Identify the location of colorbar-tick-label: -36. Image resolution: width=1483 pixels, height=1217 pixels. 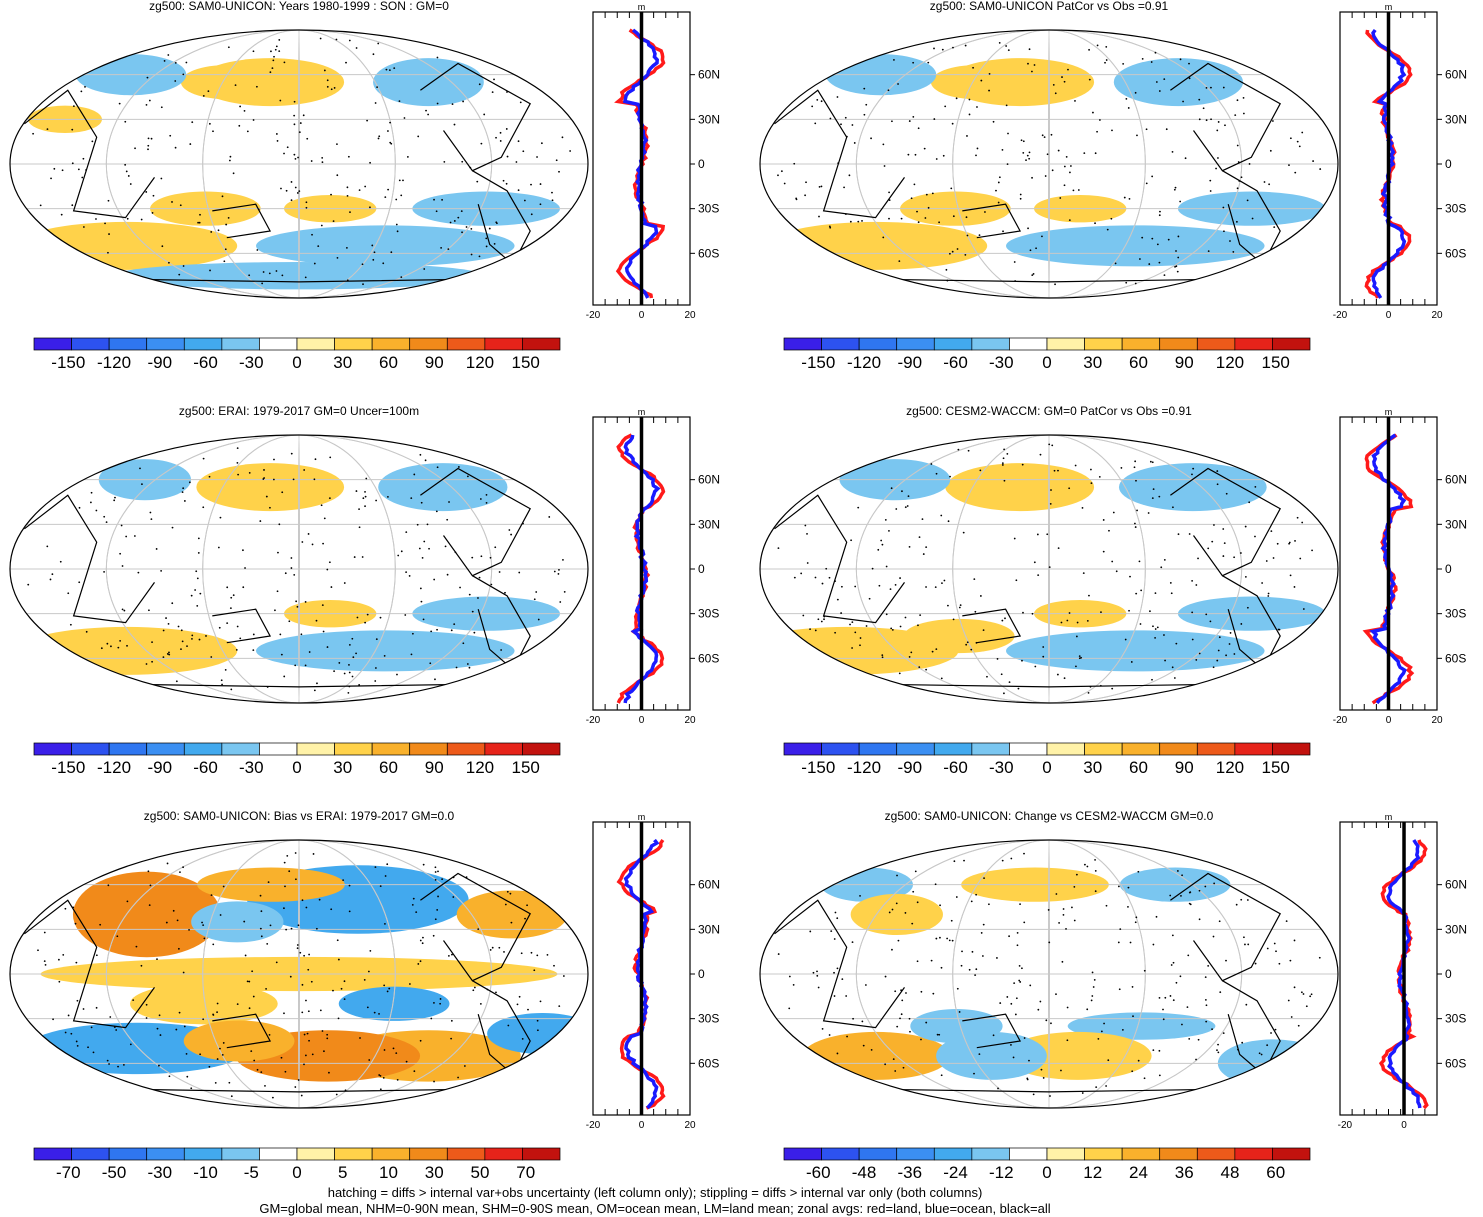
(909, 1171).